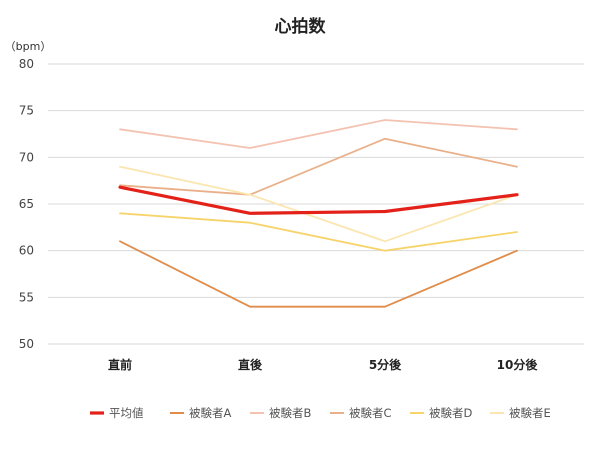  I want to click on y-axis-unit-label: （bpm）, so click(28, 46).